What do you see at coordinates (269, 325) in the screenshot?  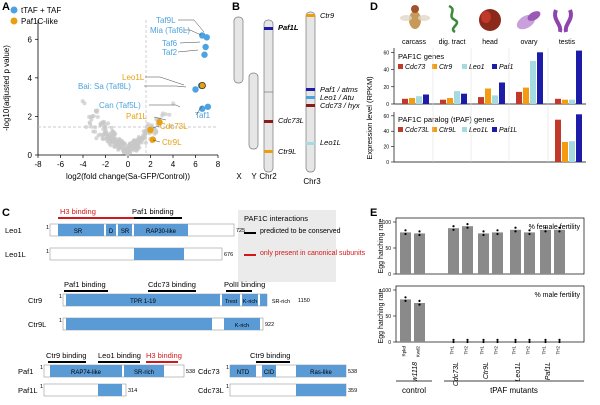 I see `protein-end-ctr9l: 922` at bounding box center [269, 325].